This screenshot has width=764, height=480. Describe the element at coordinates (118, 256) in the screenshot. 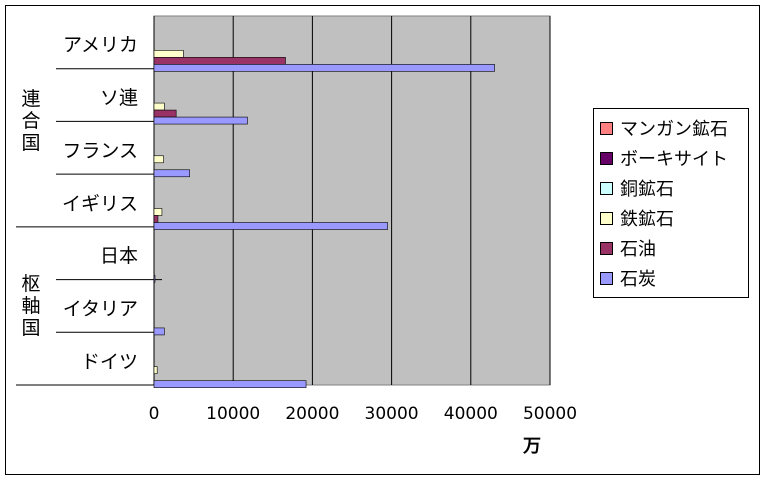

I see `category-label: 日本` at that location.